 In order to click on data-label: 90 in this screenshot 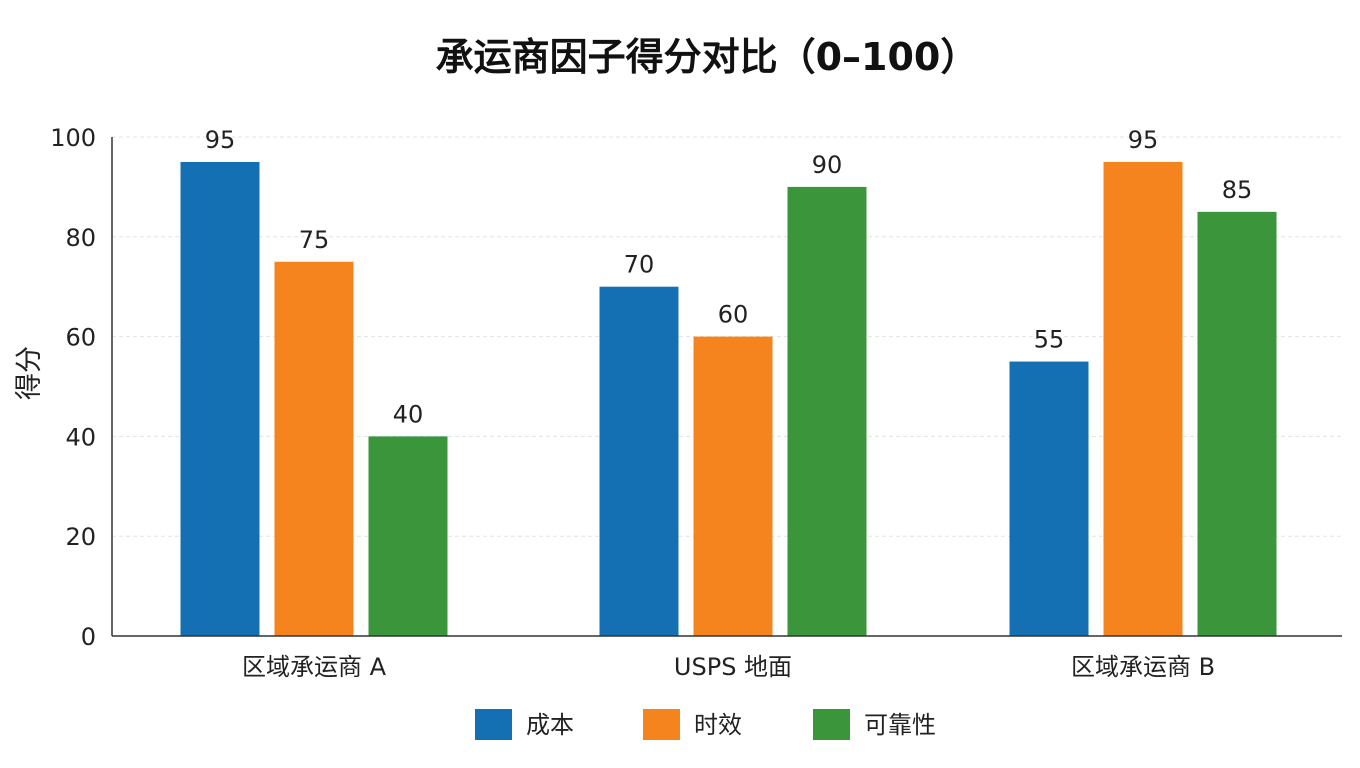, I will do `click(827, 165)`.